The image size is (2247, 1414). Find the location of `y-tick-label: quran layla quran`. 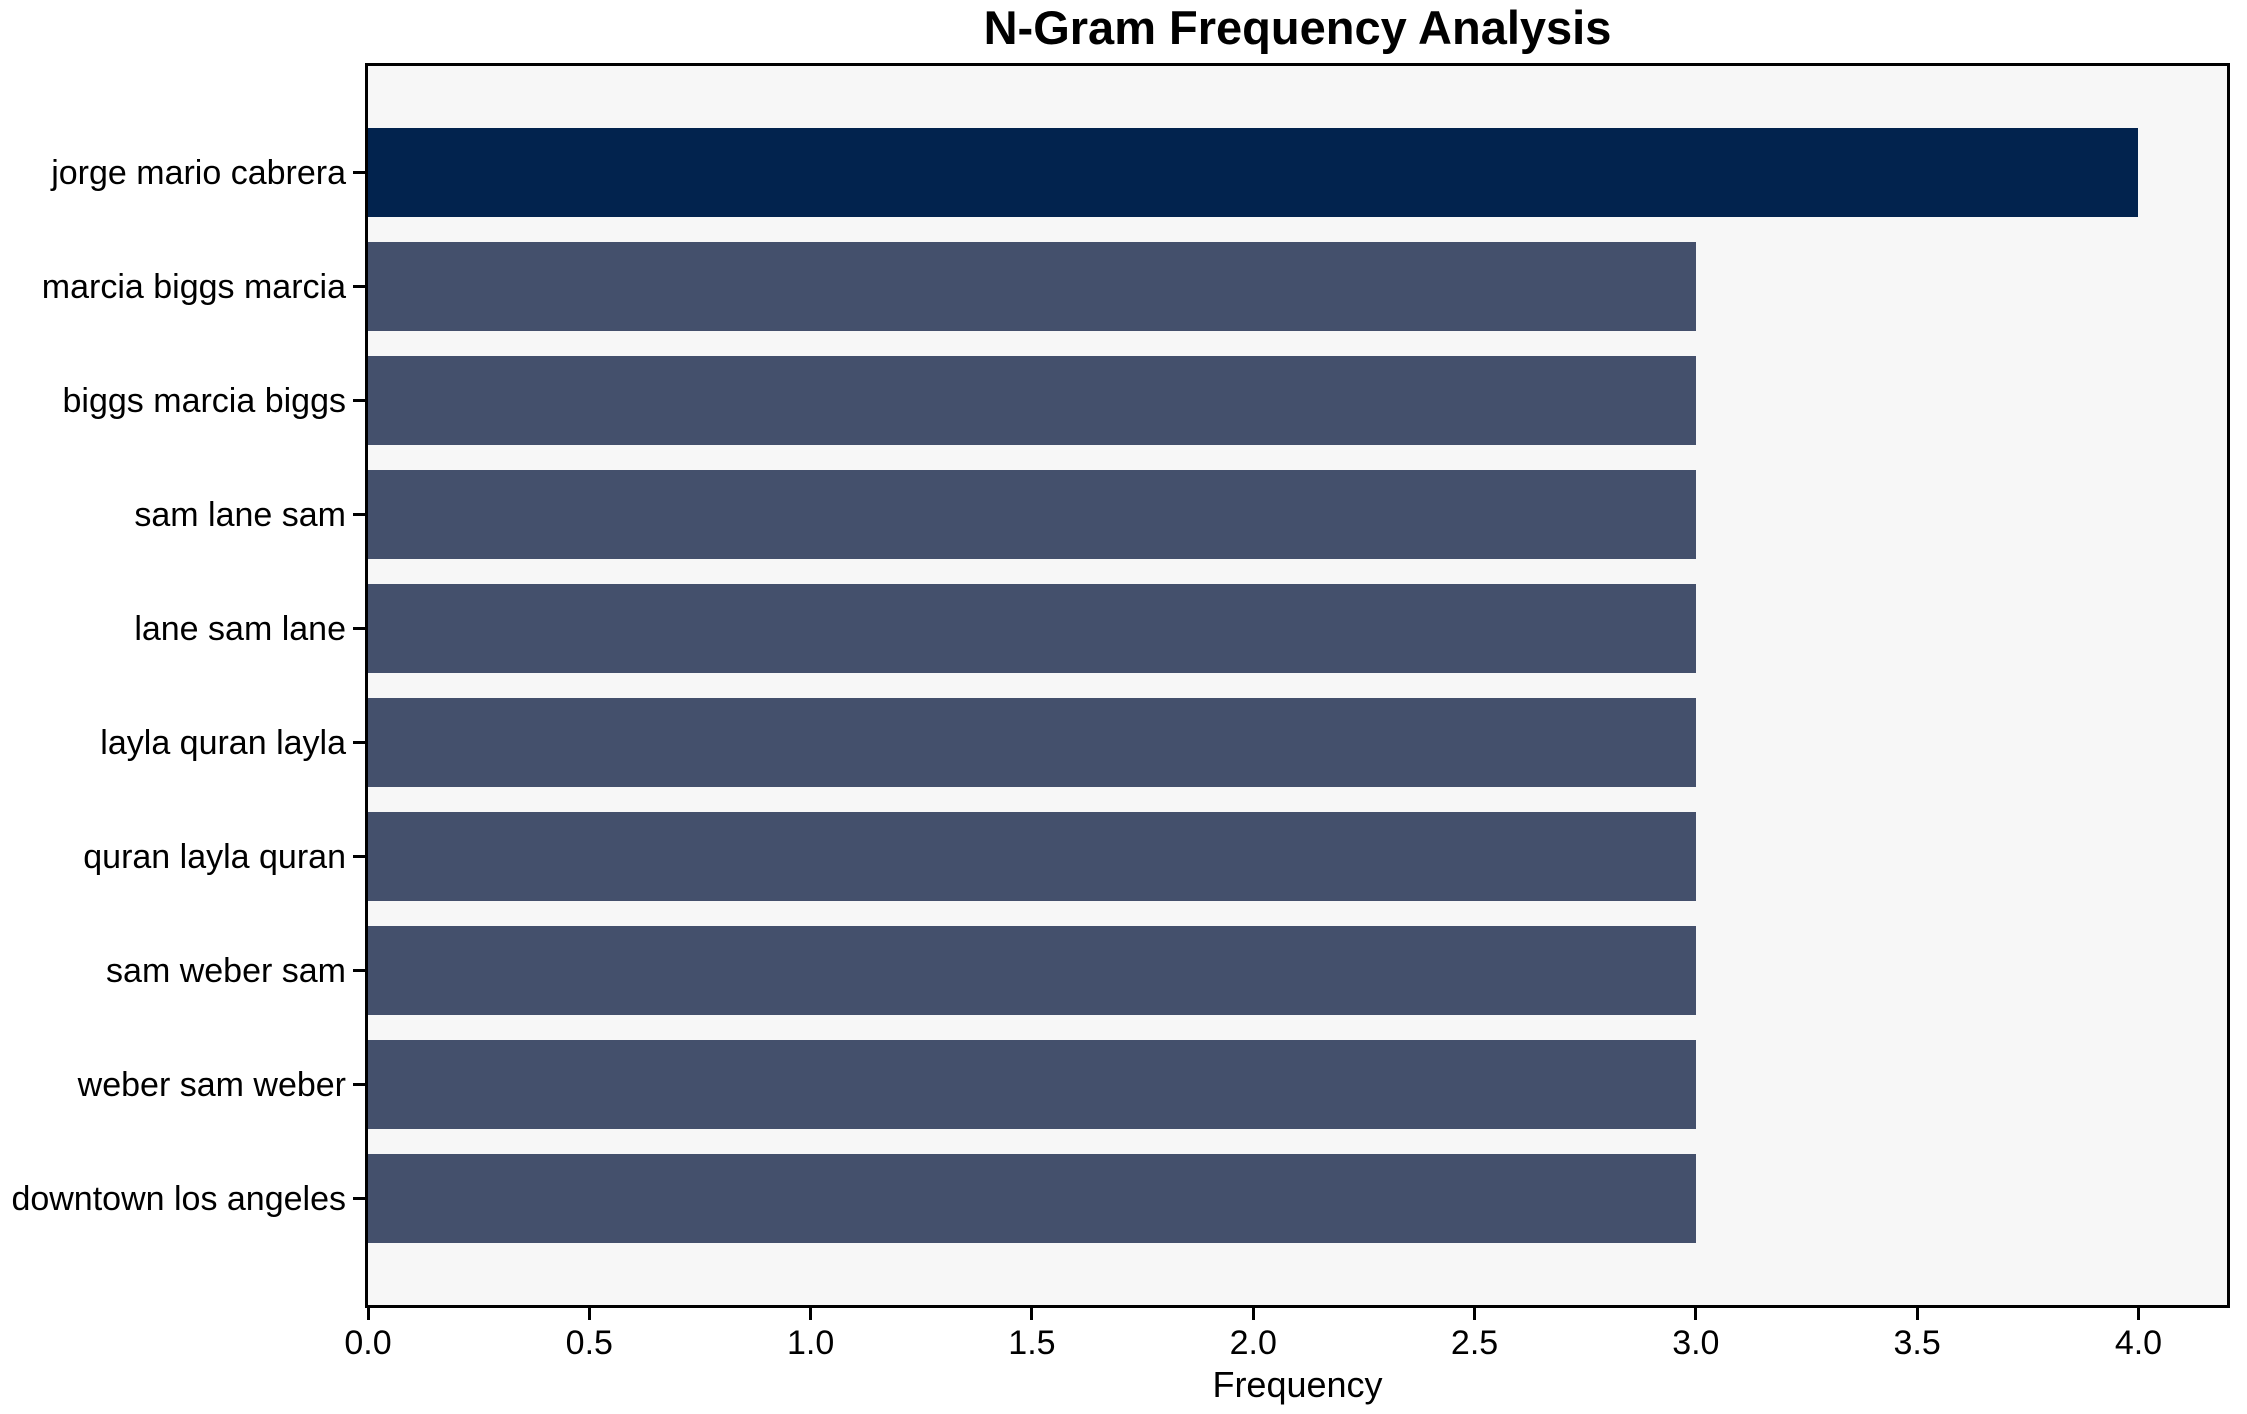

y-tick-label: quran layla quran is located at coordinates (214, 856).